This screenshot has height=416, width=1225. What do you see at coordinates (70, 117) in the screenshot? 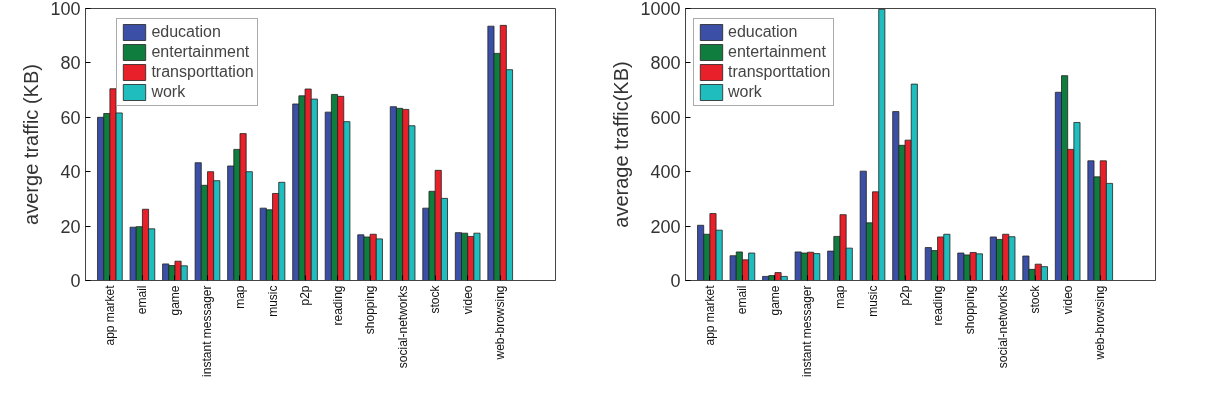
I see `y-tick-label: 60` at bounding box center [70, 117].